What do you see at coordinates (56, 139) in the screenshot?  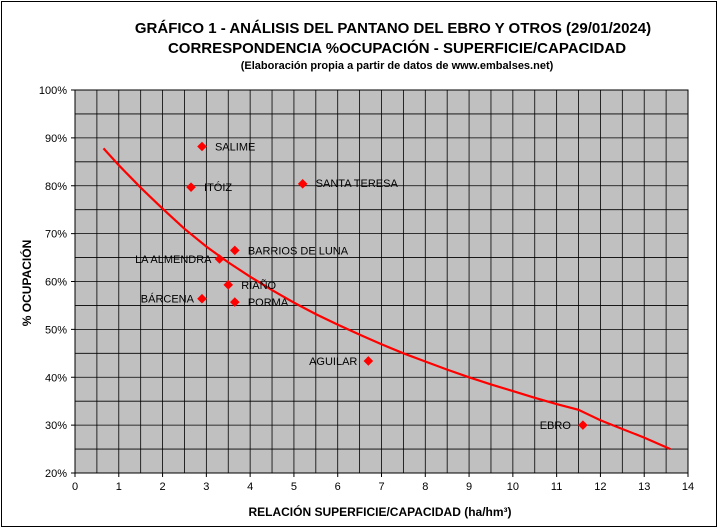 I see `y-tick-label: 90%` at bounding box center [56, 139].